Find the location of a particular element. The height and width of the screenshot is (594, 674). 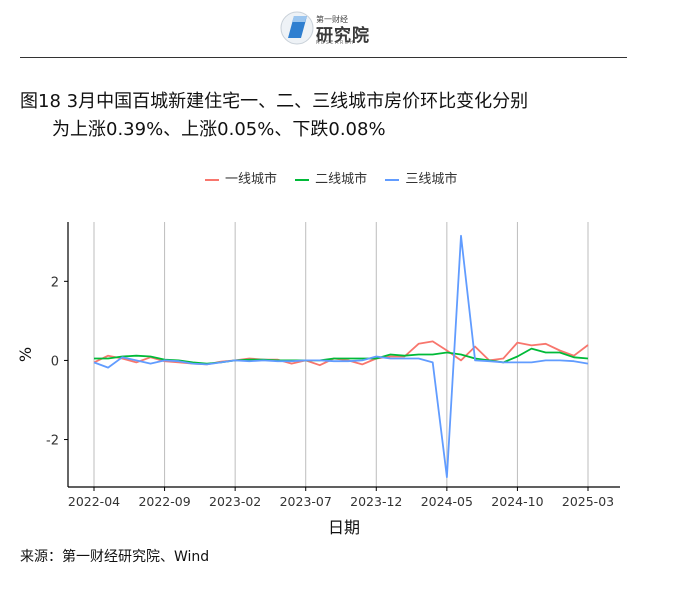

legend: 一线城市 二线城市 三线城市 is located at coordinates (338, 178).